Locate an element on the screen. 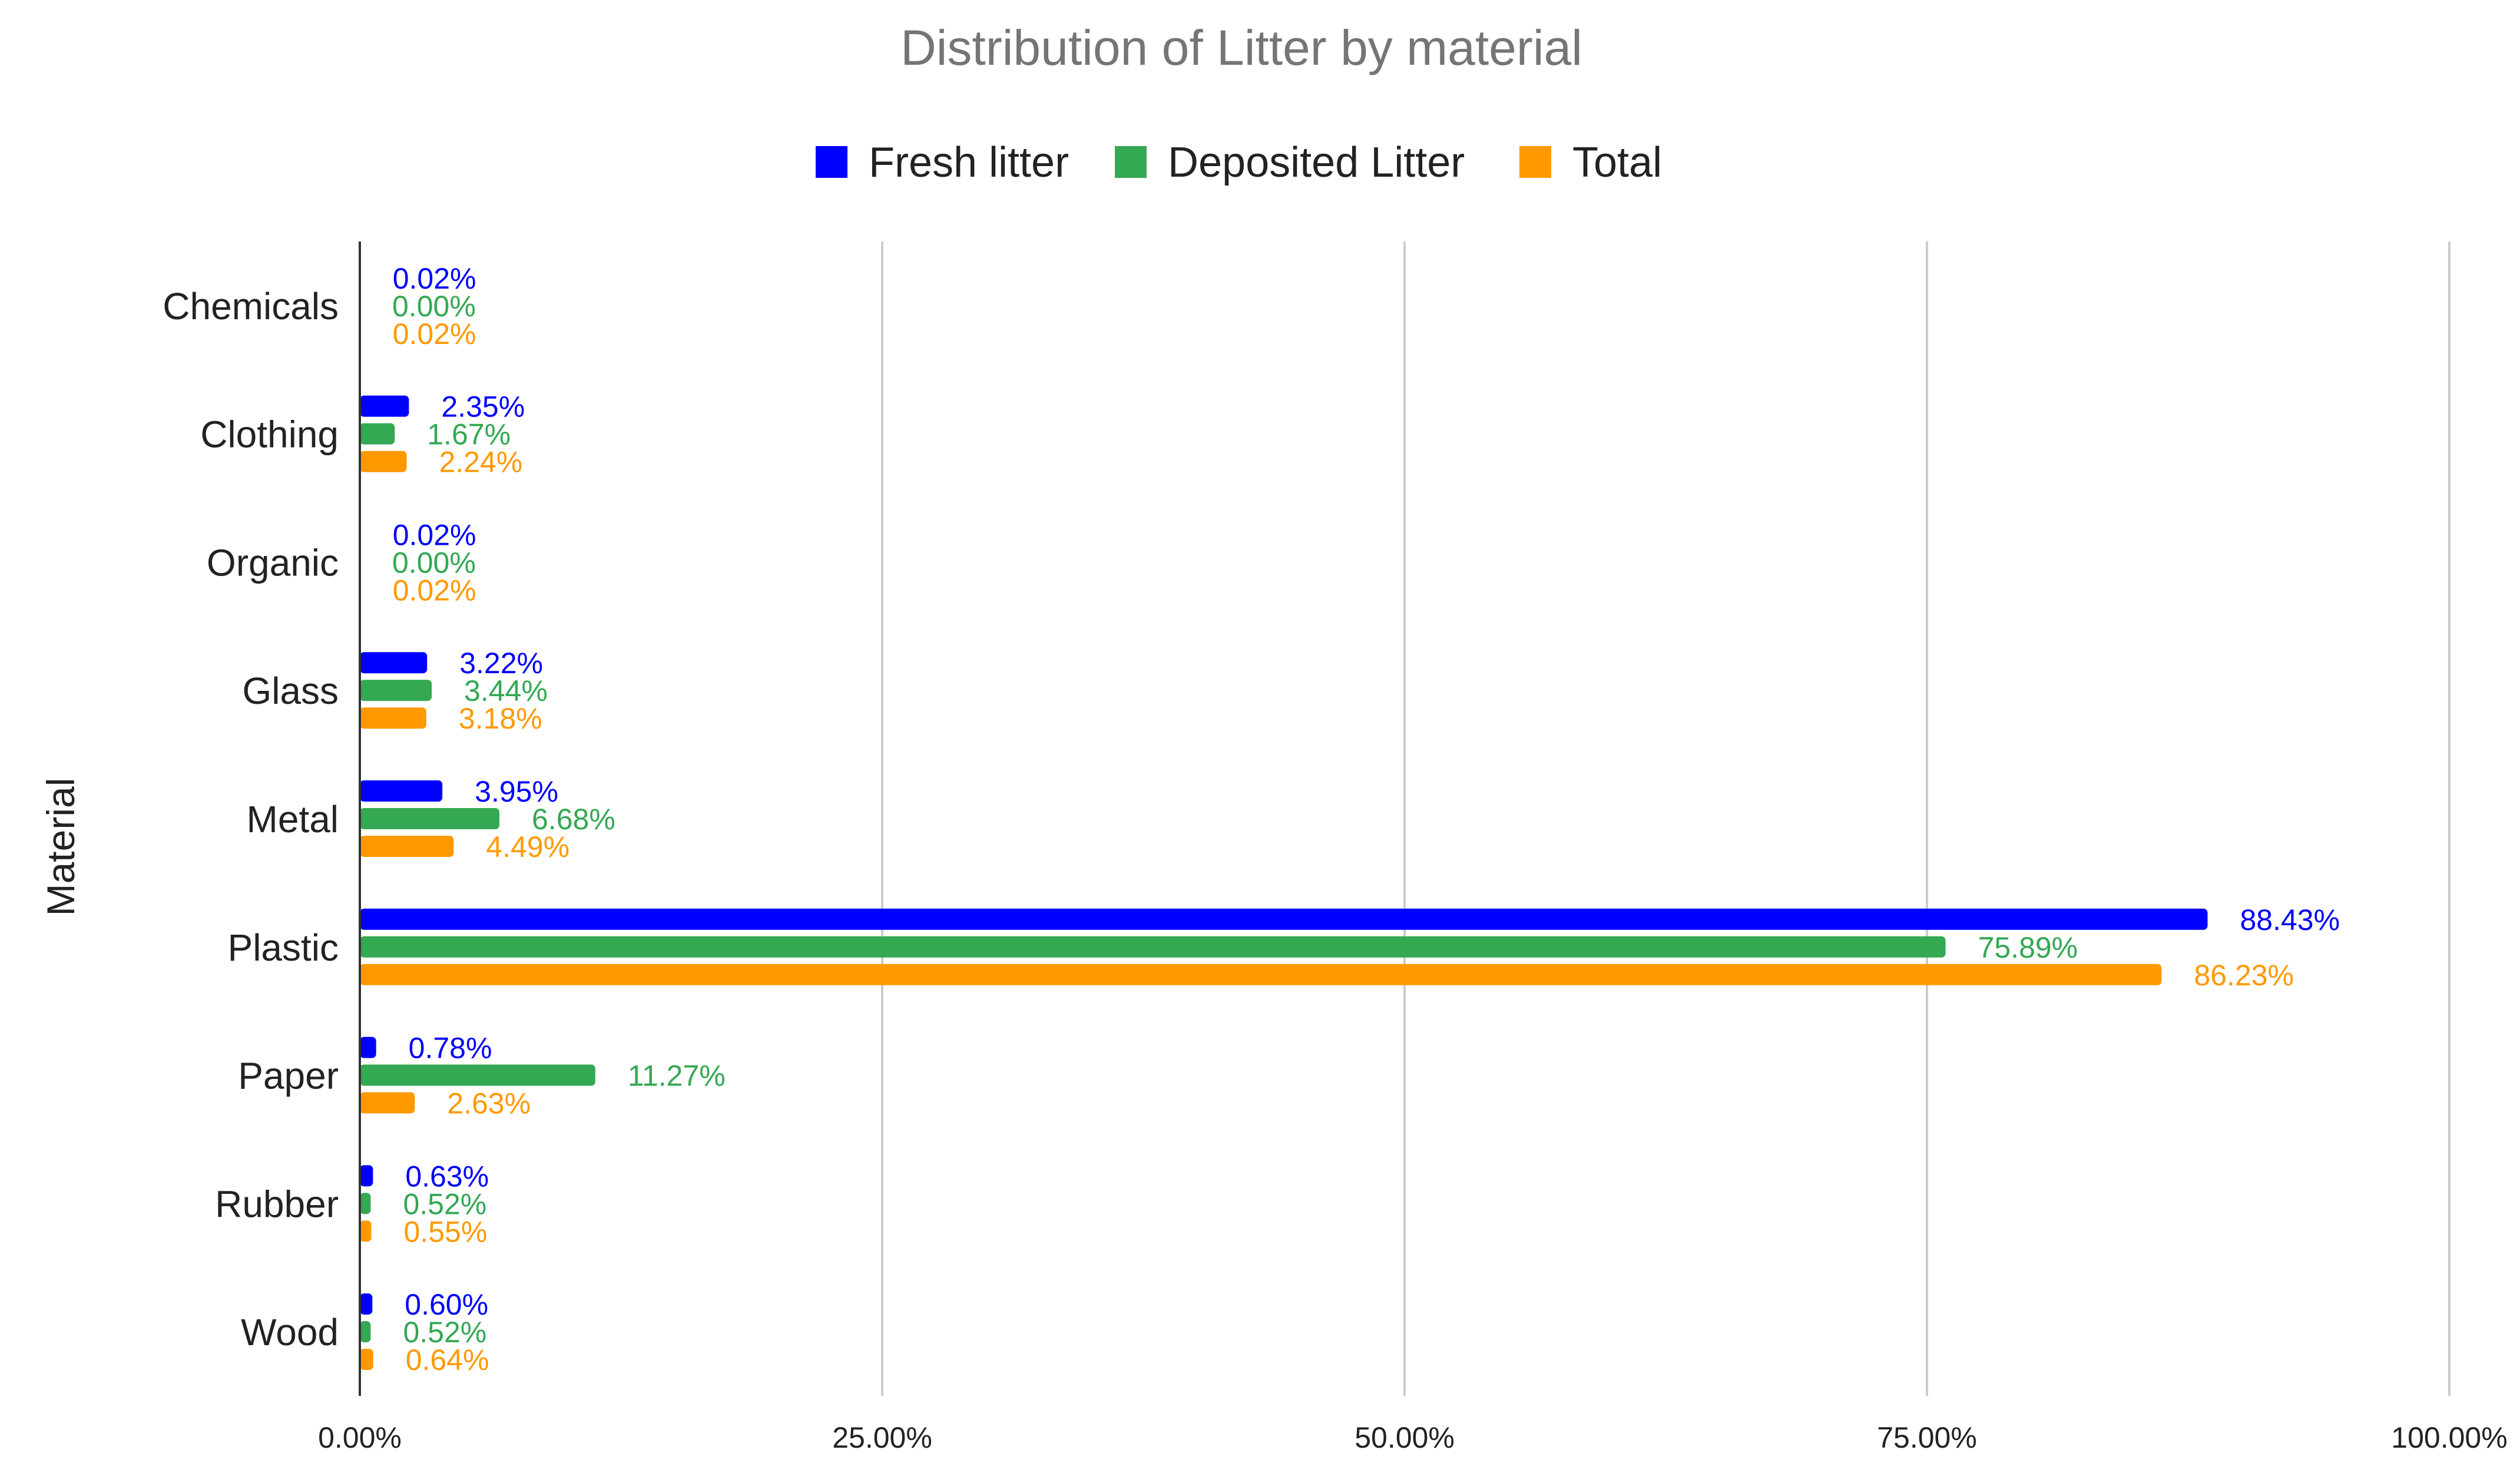 Image resolution: width=2520 pixels, height=1473 pixels. bar-paper-total is located at coordinates (387, 1103).